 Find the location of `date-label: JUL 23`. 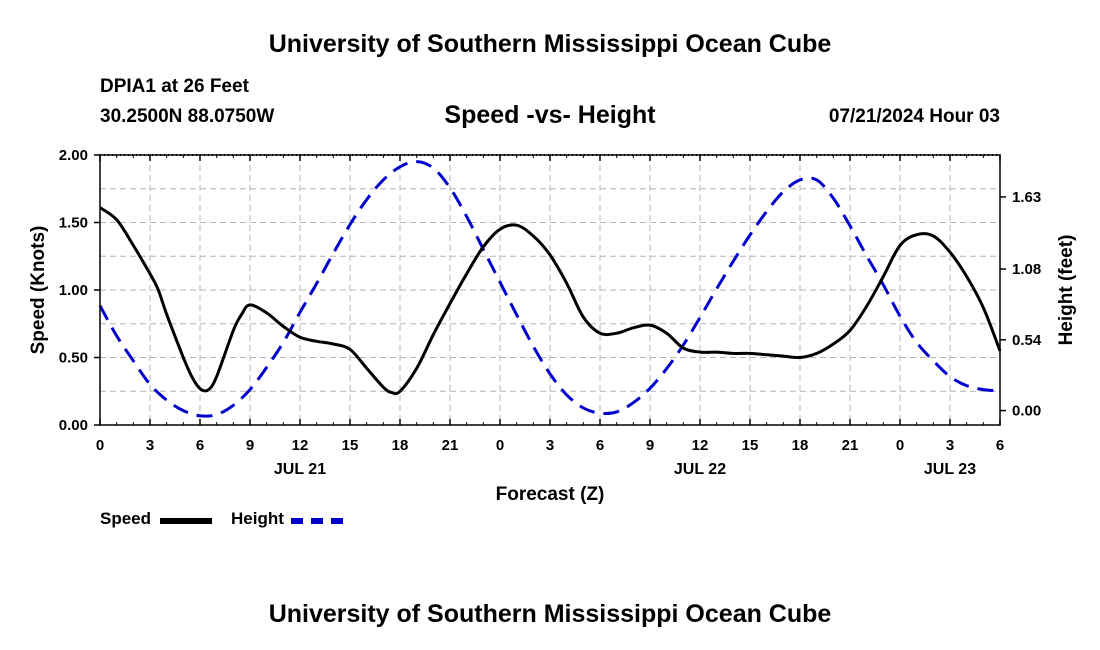

date-label: JUL 23 is located at coordinates (950, 469).